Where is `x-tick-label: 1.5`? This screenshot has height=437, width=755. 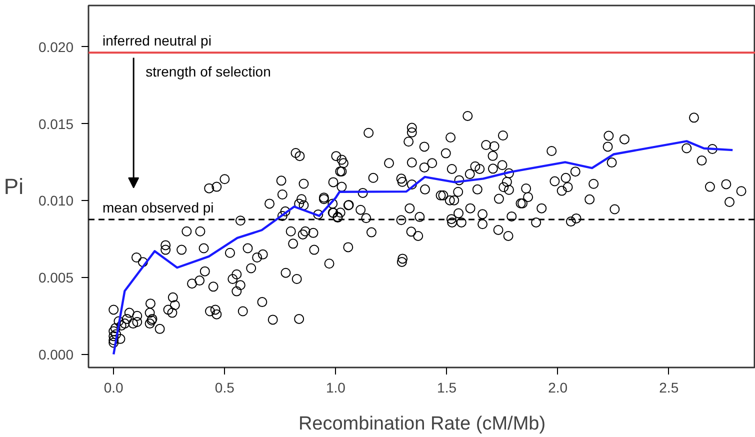 x-tick-label: 1.5 is located at coordinates (447, 388).